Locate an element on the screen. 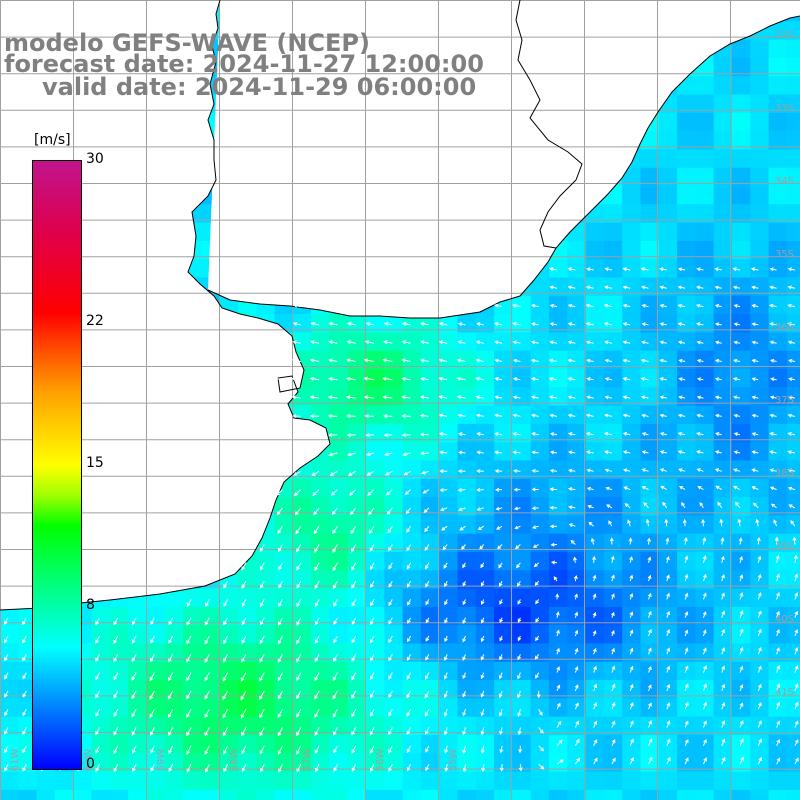 The height and width of the screenshot is (800, 800). forecast-date: forecast date: 2024-11-27 12:00:00 is located at coordinates (244, 64).